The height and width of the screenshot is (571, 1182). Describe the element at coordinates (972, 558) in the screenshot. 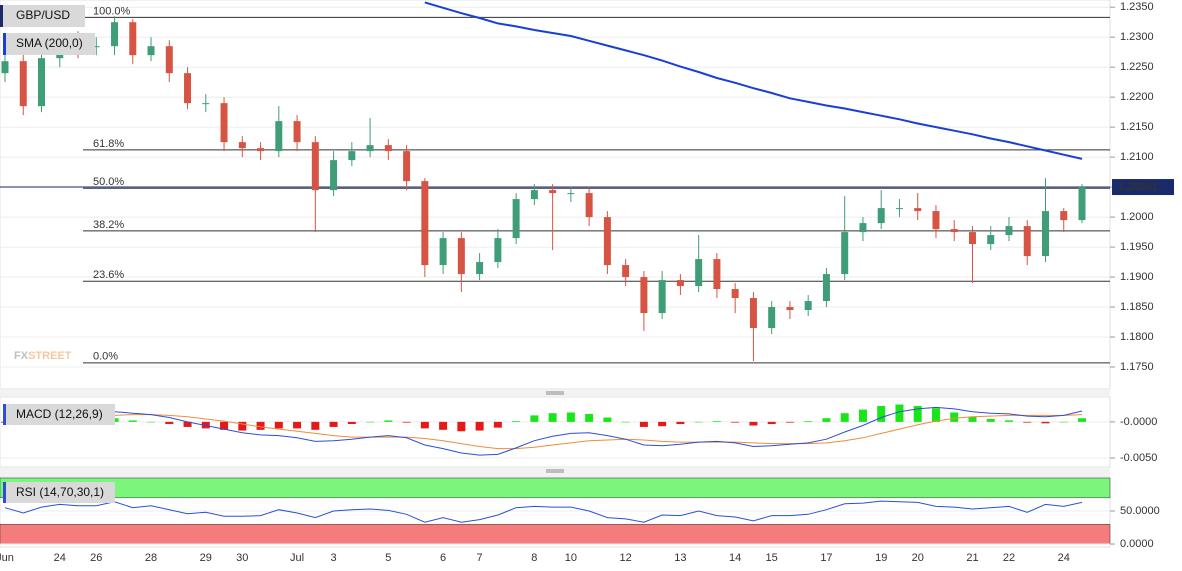

I see `x-tick-label: 21` at that location.